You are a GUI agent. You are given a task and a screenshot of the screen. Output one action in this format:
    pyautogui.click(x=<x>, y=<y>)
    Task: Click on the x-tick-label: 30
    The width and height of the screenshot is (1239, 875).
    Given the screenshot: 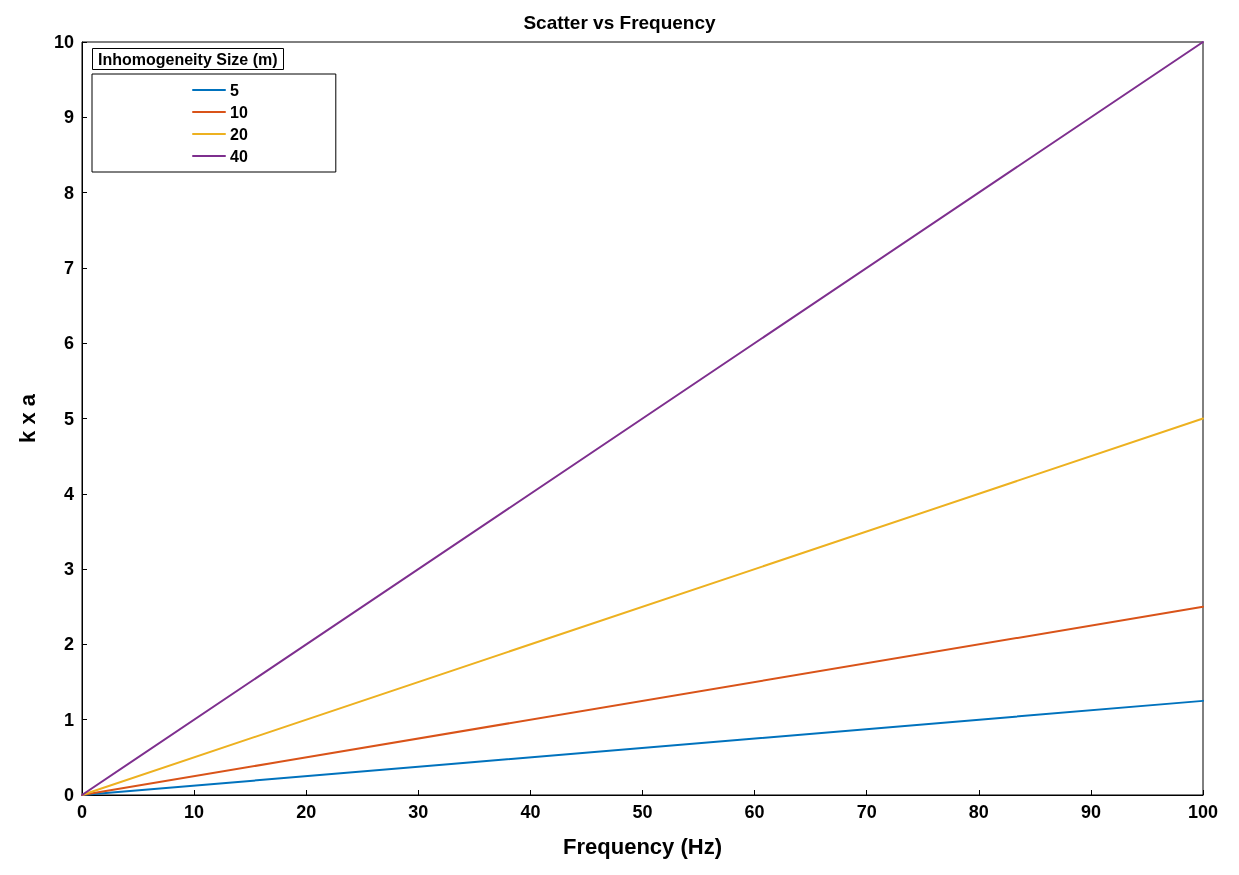 What is the action you would take?
    pyautogui.click(x=418, y=812)
    